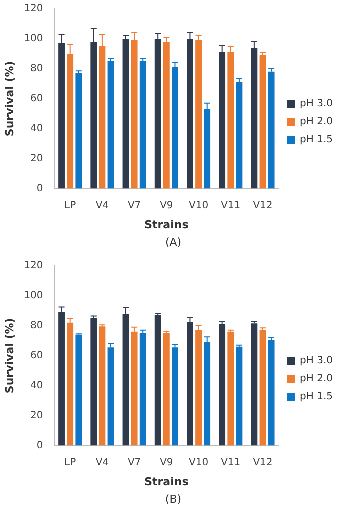 The height and width of the screenshot is (514, 347). I want to click on text: (A), so click(173, 242).